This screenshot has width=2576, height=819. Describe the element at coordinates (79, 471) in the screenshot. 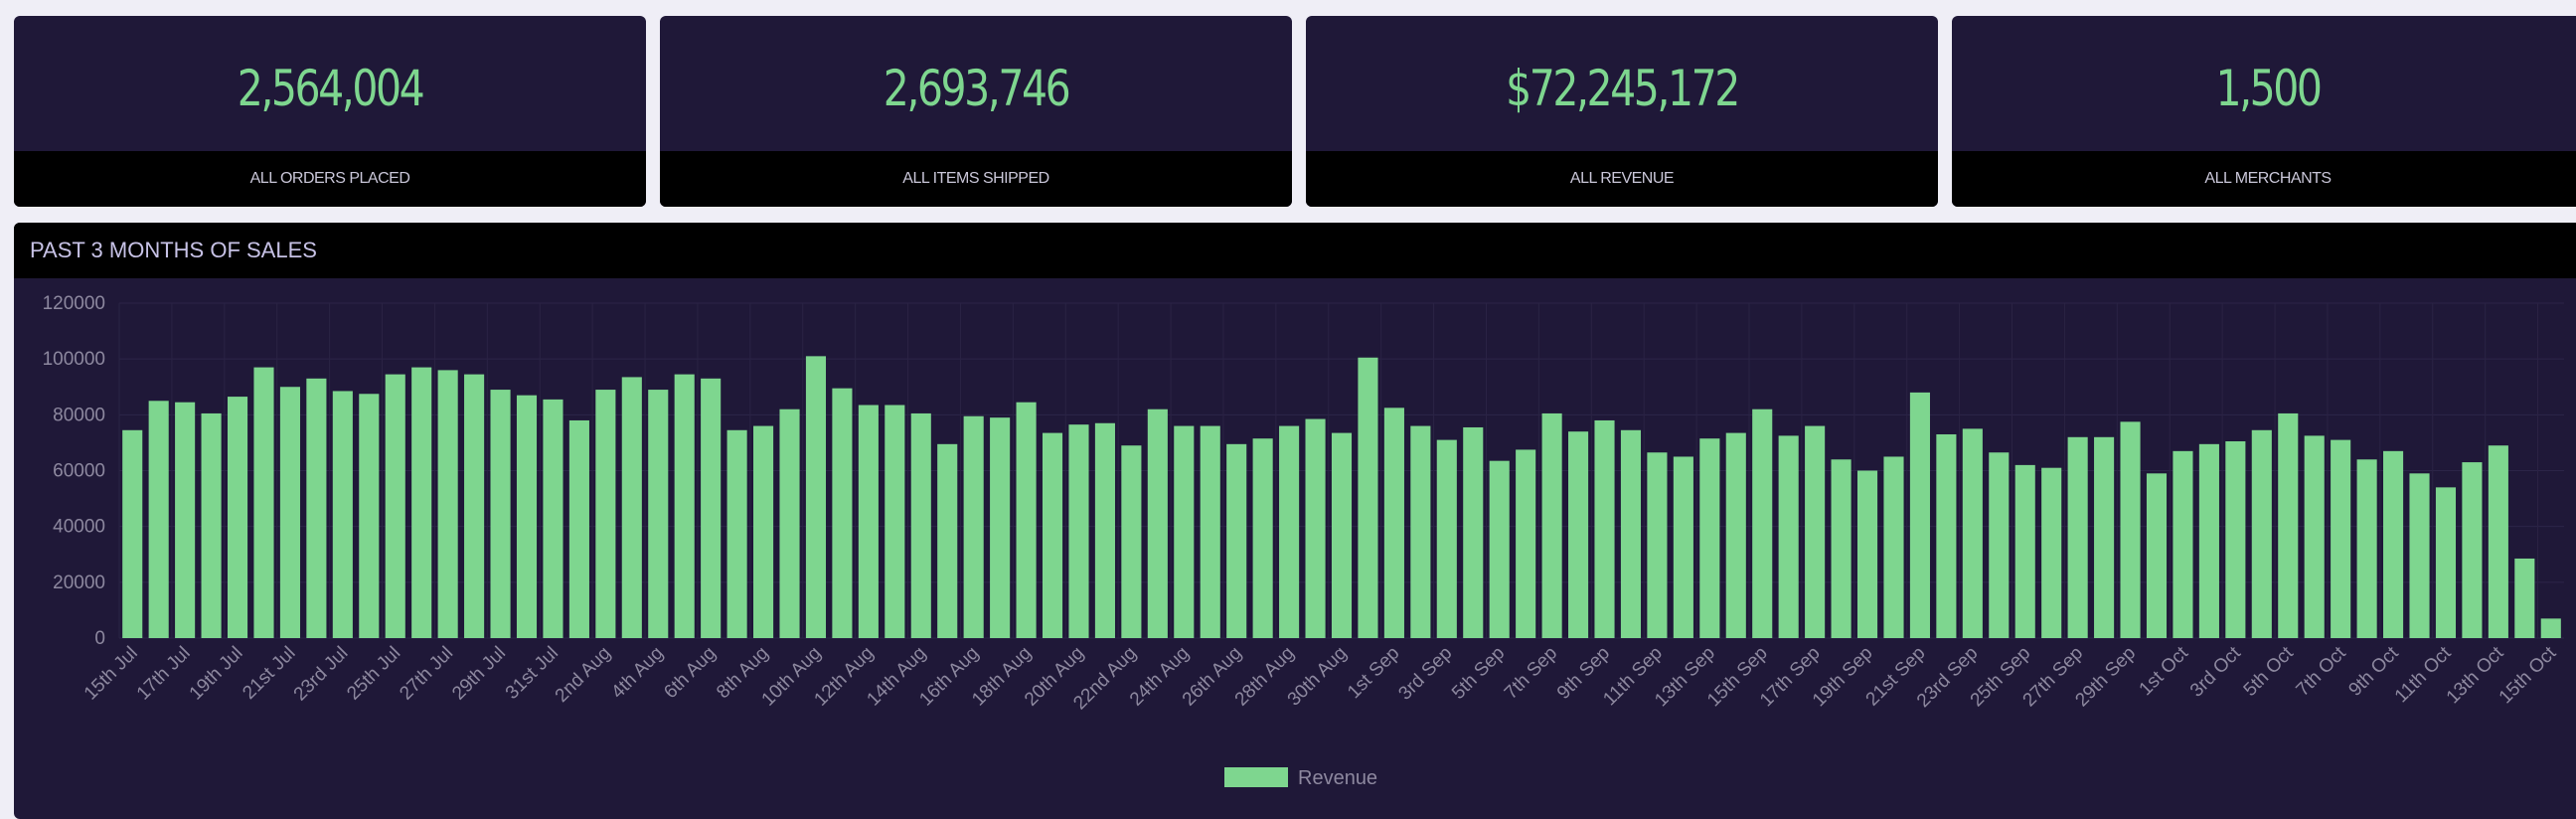

I see `y-tick-label: 60000` at that location.